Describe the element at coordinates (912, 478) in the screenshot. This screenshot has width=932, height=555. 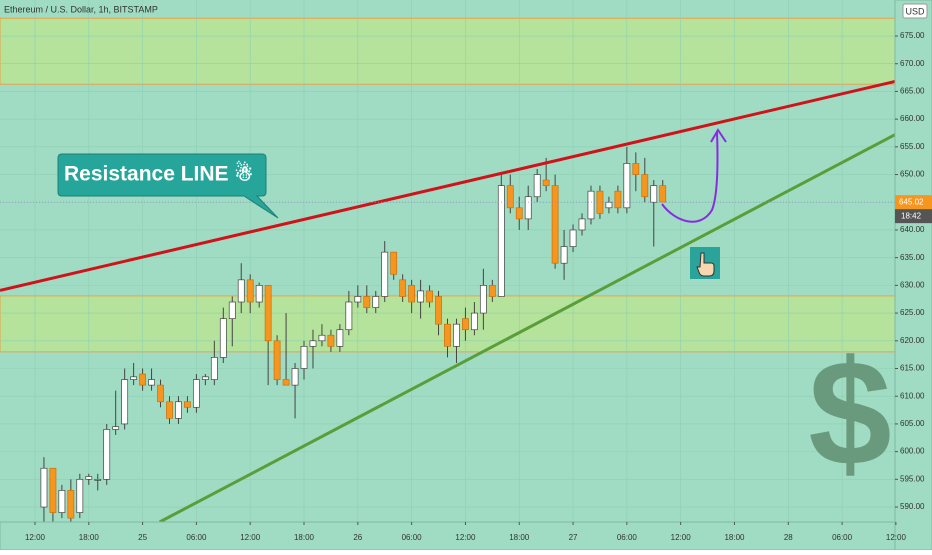
I see `y-tick-label: 595.00` at that location.